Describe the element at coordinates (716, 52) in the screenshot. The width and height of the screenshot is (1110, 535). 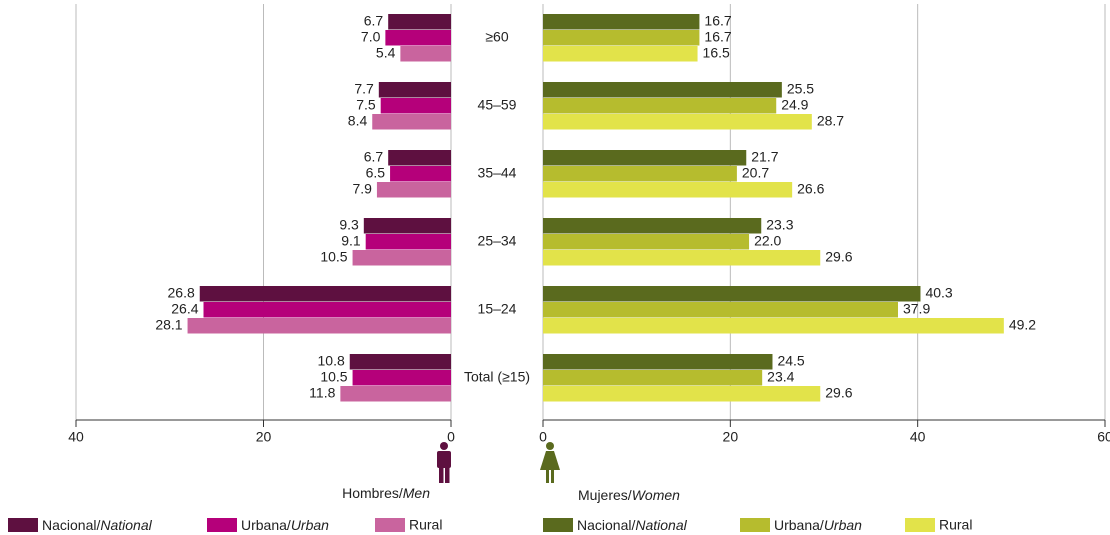
I see `value-label: 16.5` at that location.